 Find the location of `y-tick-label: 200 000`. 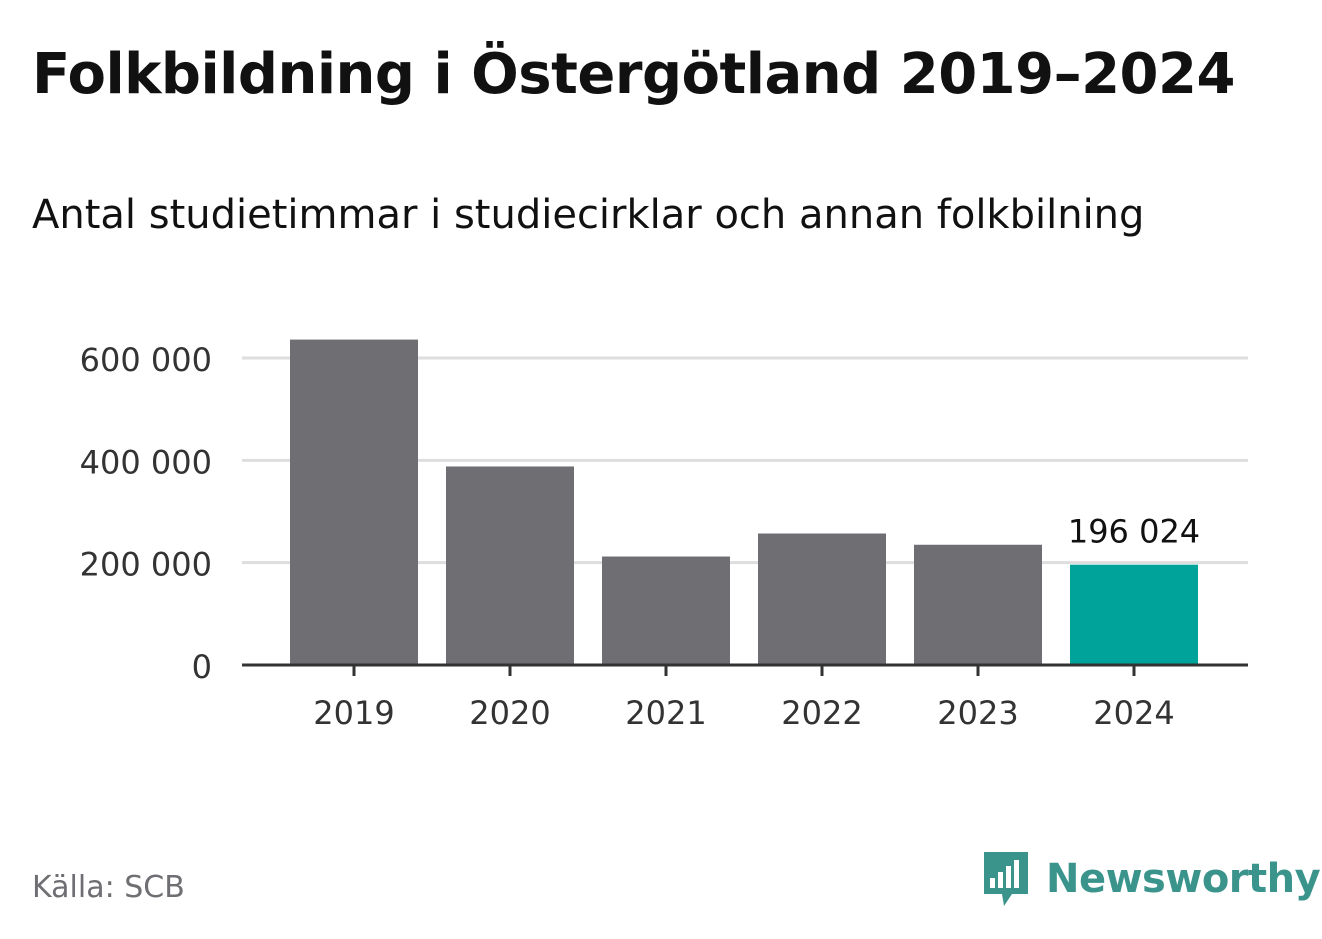

y-tick-label: 200 000 is located at coordinates (146, 565).